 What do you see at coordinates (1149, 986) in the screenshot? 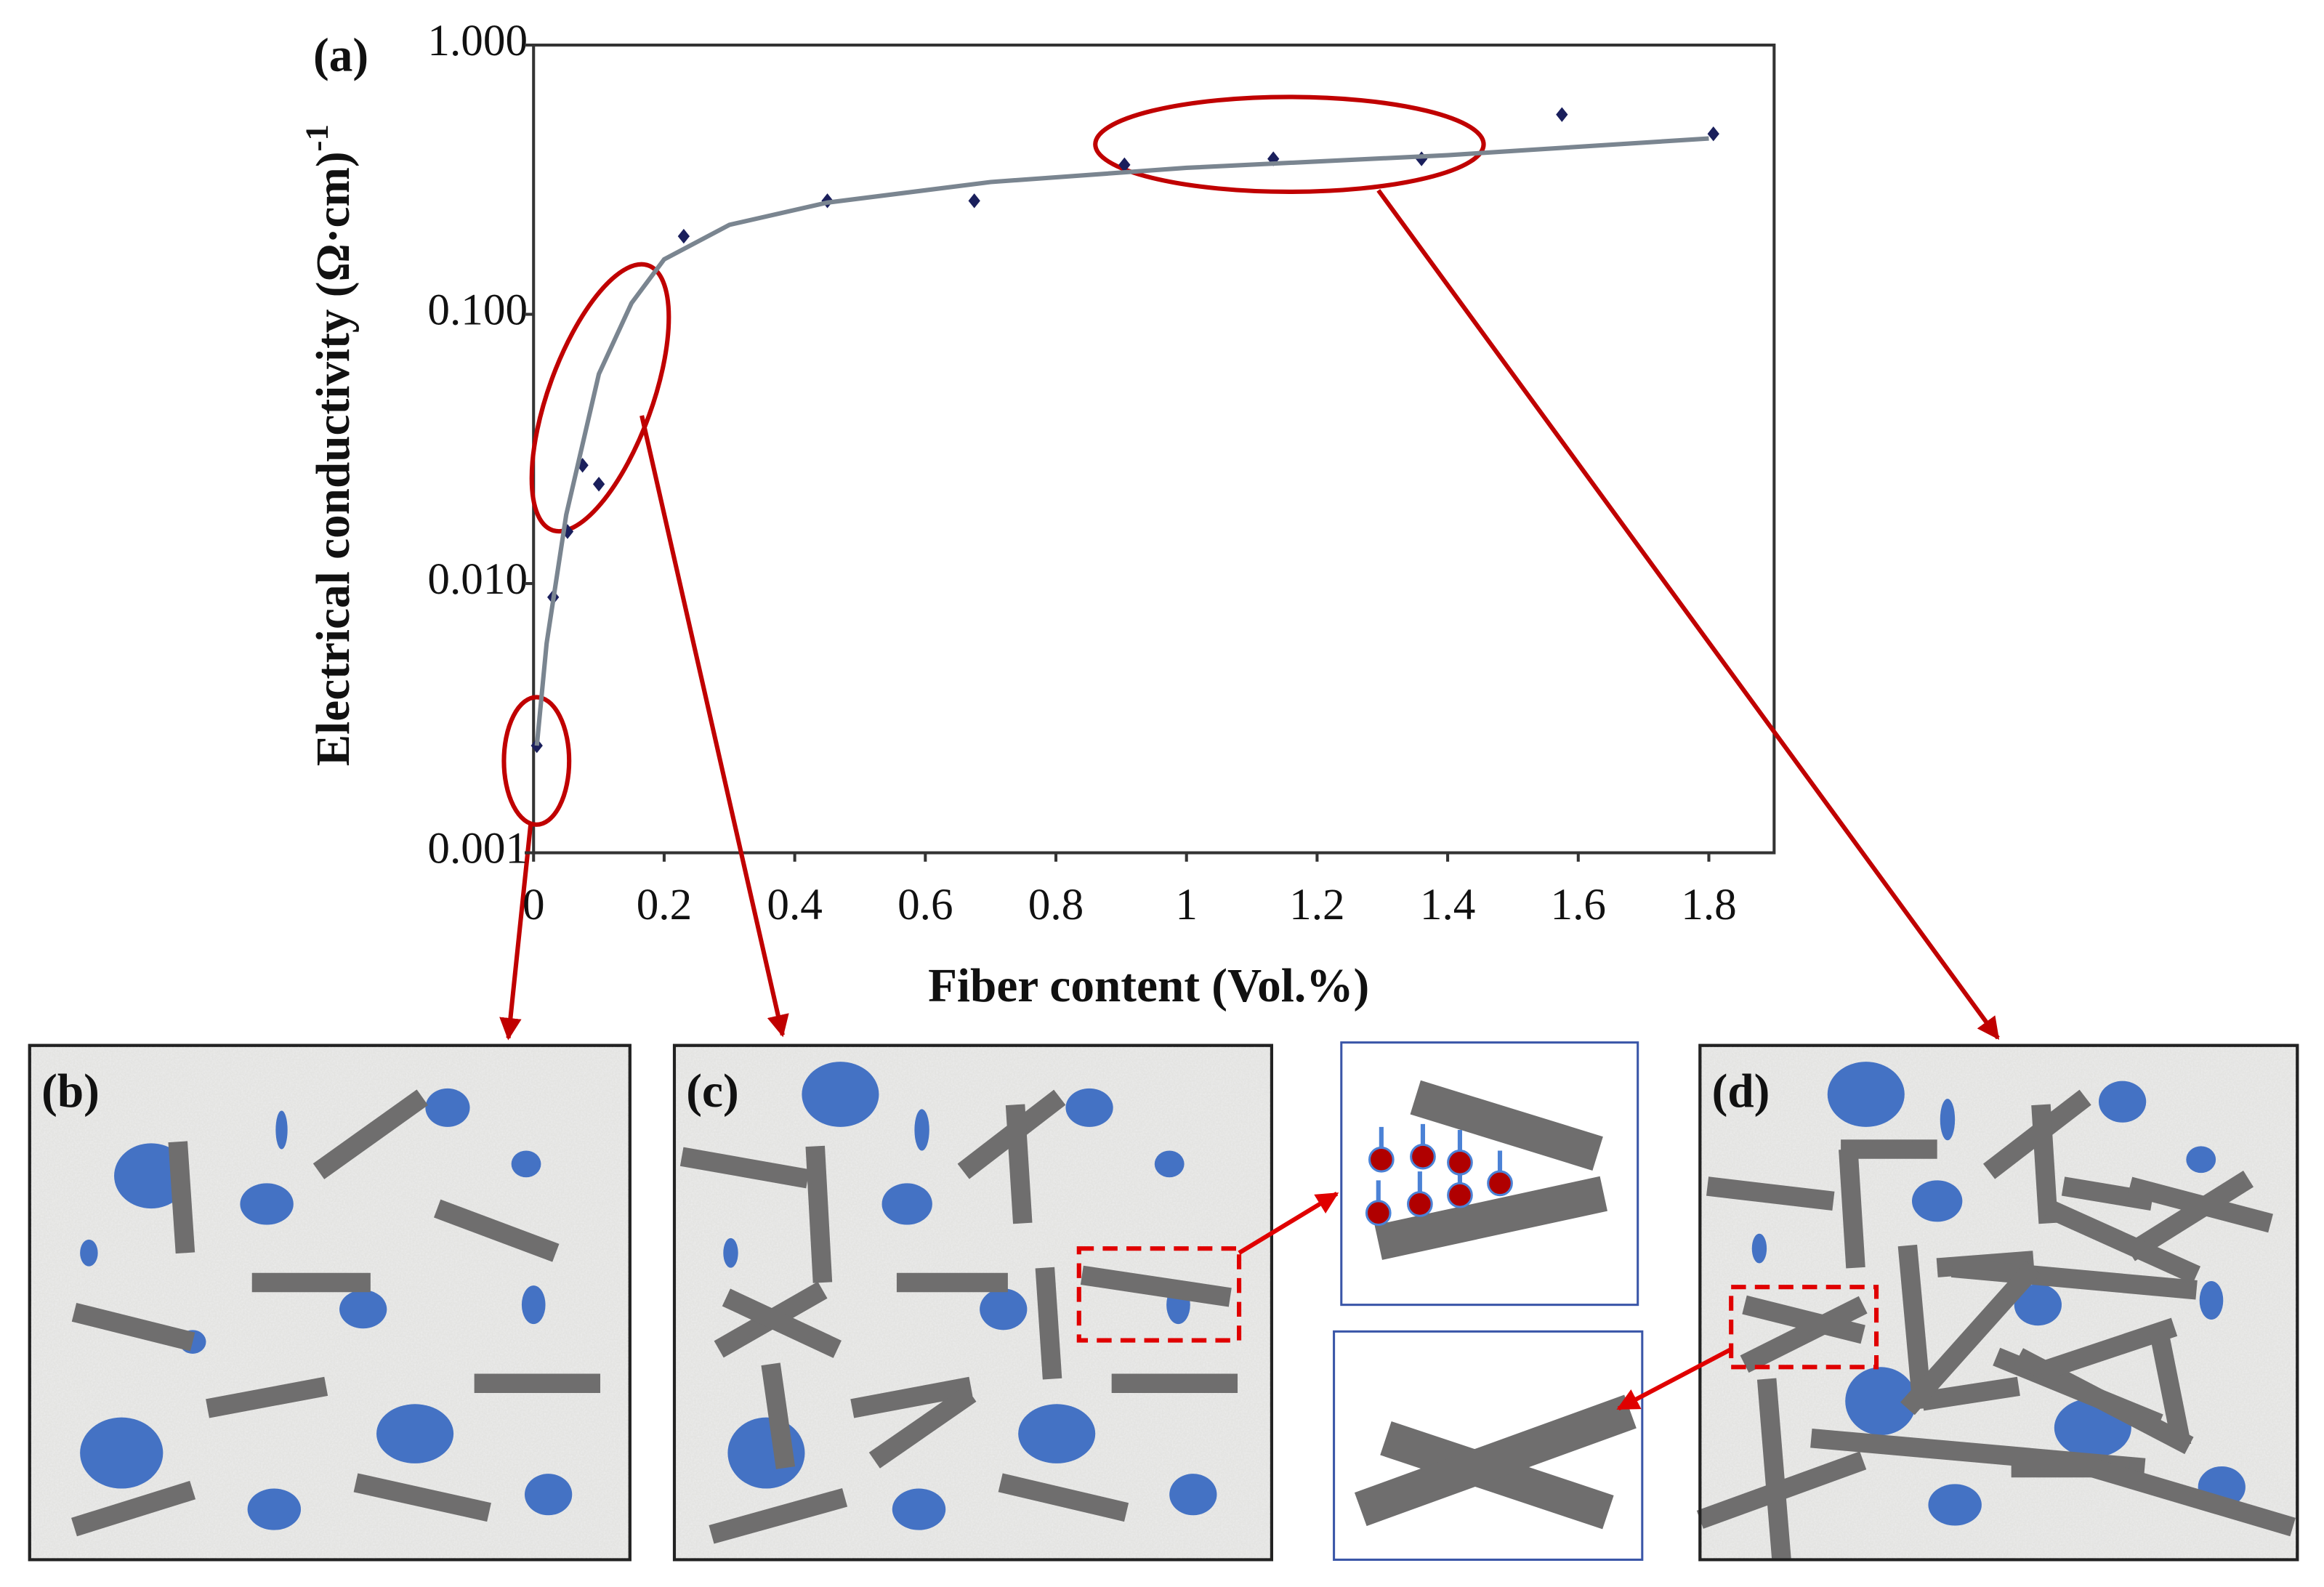
I see `x-axis-label: Fiber content (Vol.%)` at bounding box center [1149, 986].